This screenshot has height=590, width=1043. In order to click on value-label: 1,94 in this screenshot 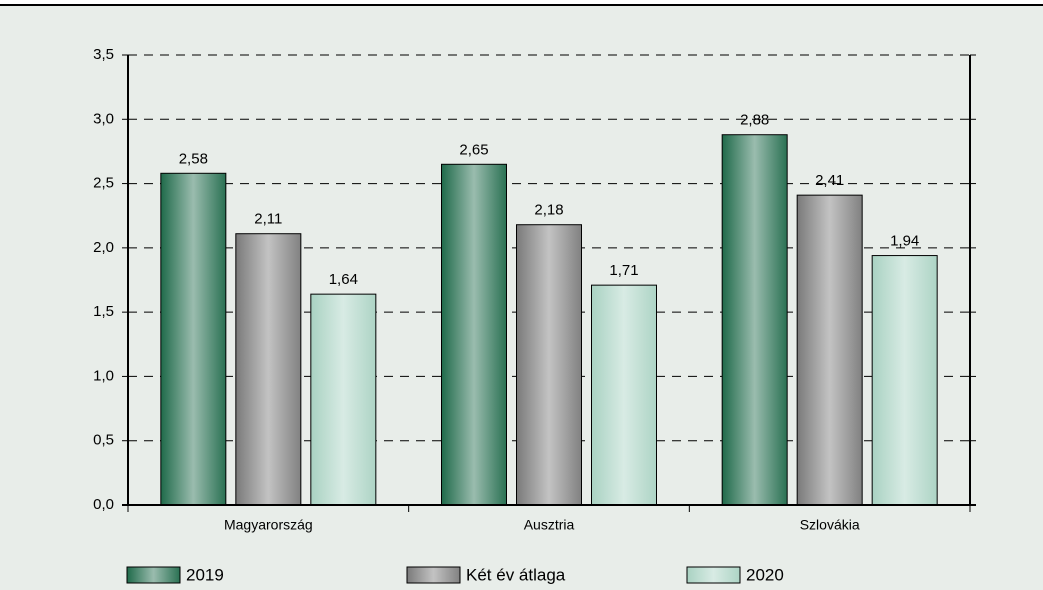, I will do `click(904, 241)`.